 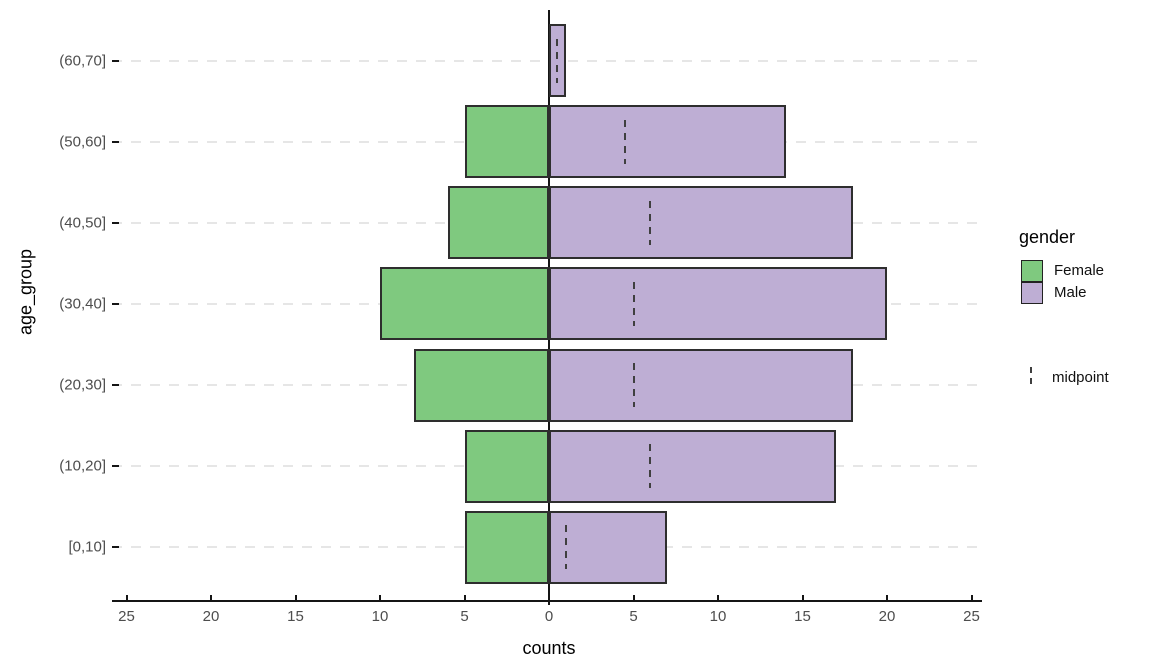 I want to click on legend-label-male: Male, so click(x=1070, y=292).